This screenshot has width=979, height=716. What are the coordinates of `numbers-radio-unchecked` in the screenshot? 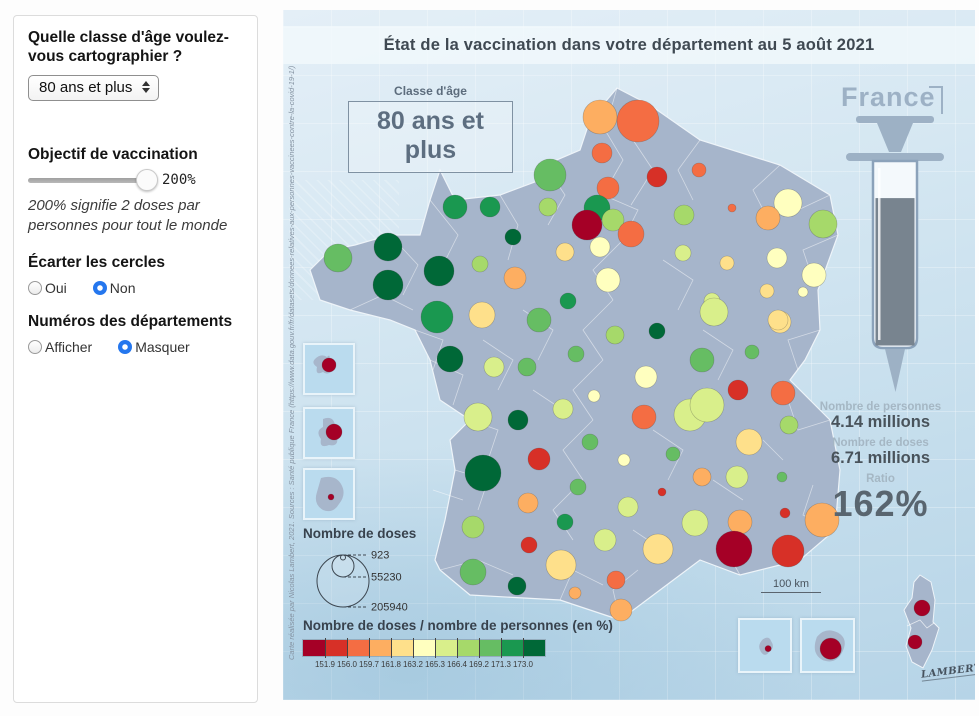 It's located at (35, 347).